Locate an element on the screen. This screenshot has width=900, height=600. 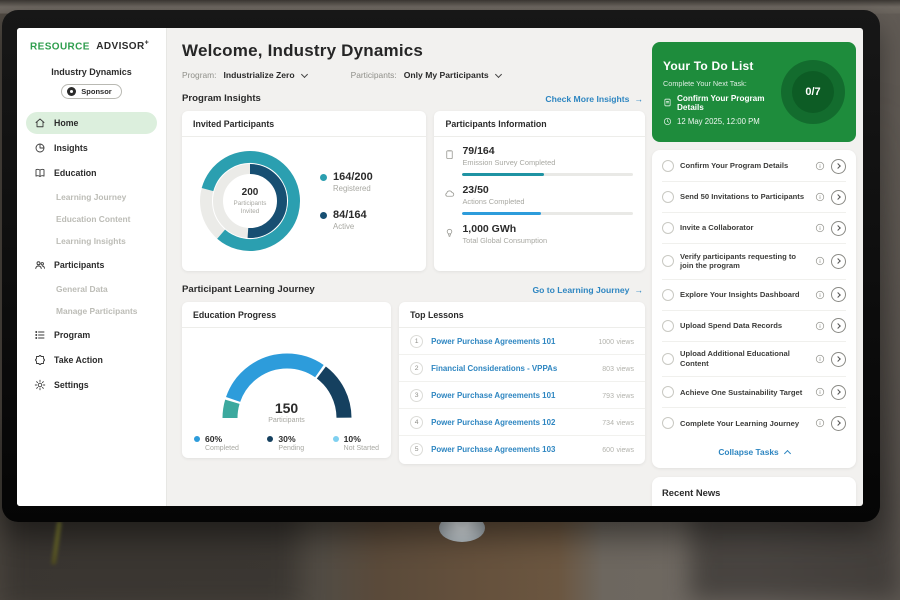
card-title: Education Progress is located at coordinates (287, 315).